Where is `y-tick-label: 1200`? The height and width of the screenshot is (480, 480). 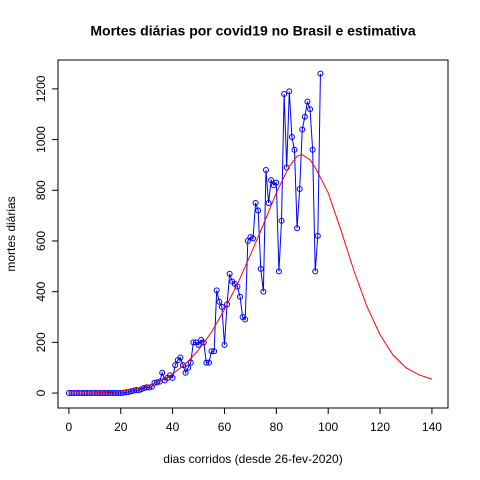 y-tick-label: 1200 is located at coordinates (41, 88).